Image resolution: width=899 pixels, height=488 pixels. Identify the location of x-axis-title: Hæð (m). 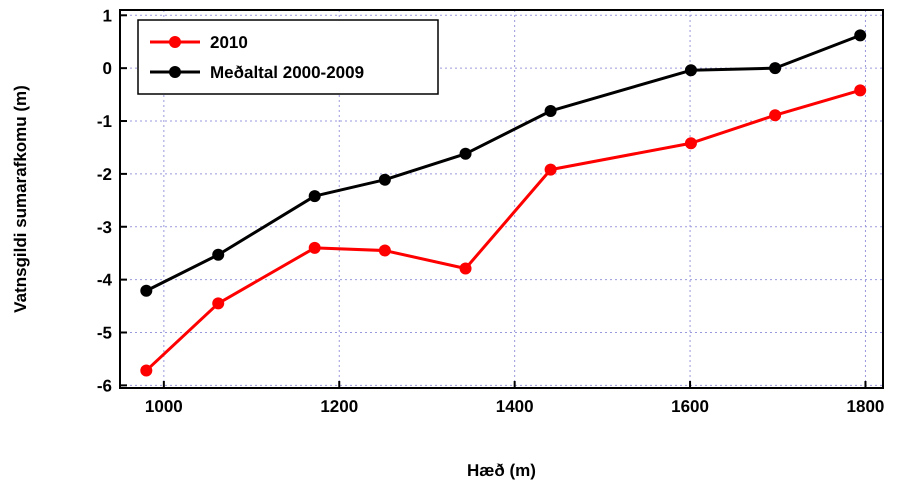
(501, 470).